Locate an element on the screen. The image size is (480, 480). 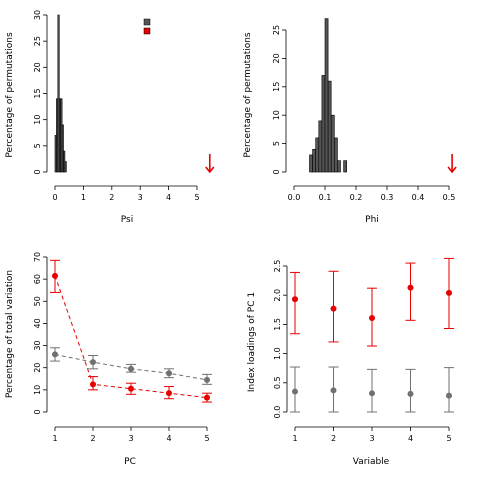
loadings-y-tick-label: 0.0 is located at coordinates (277, 412).